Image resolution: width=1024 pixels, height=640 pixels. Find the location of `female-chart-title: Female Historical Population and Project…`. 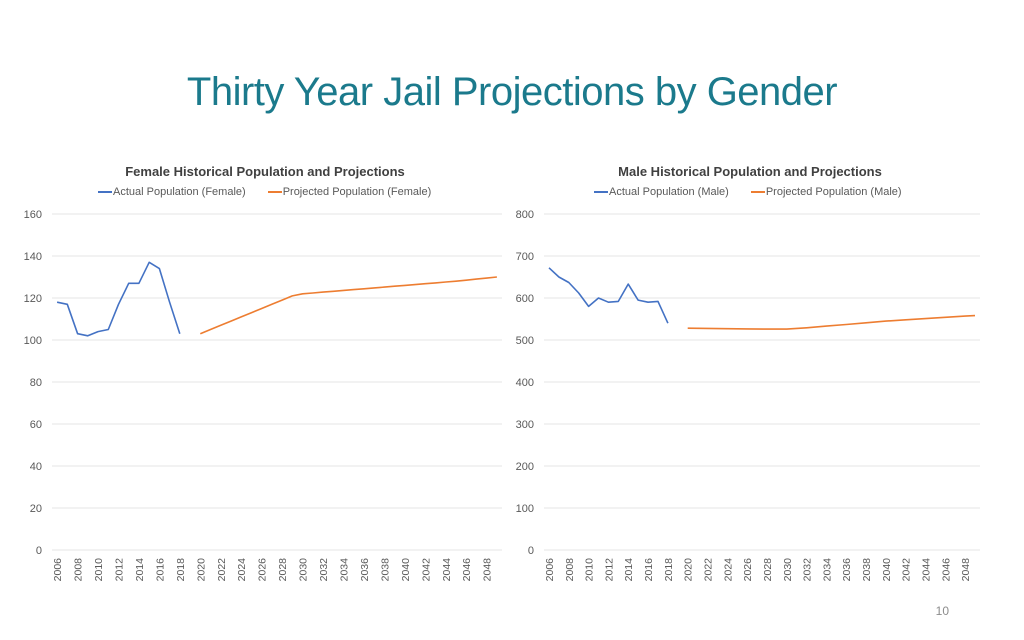

female-chart-title: Female Historical Population and Project… is located at coordinates (265, 171).